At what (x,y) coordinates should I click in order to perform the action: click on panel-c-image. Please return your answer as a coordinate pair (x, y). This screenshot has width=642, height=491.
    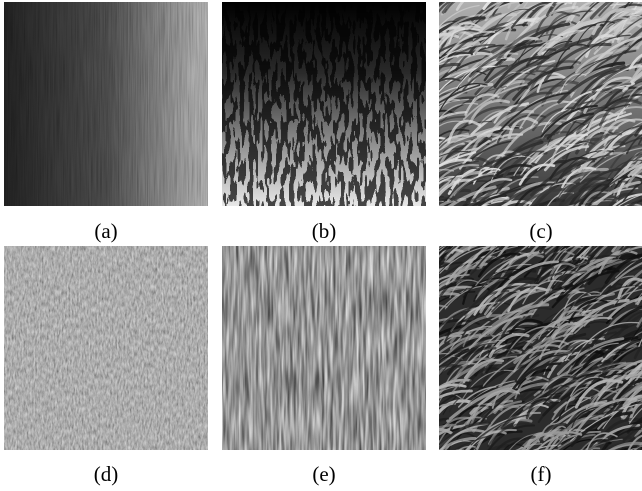
    Looking at the image, I should click on (540, 104).